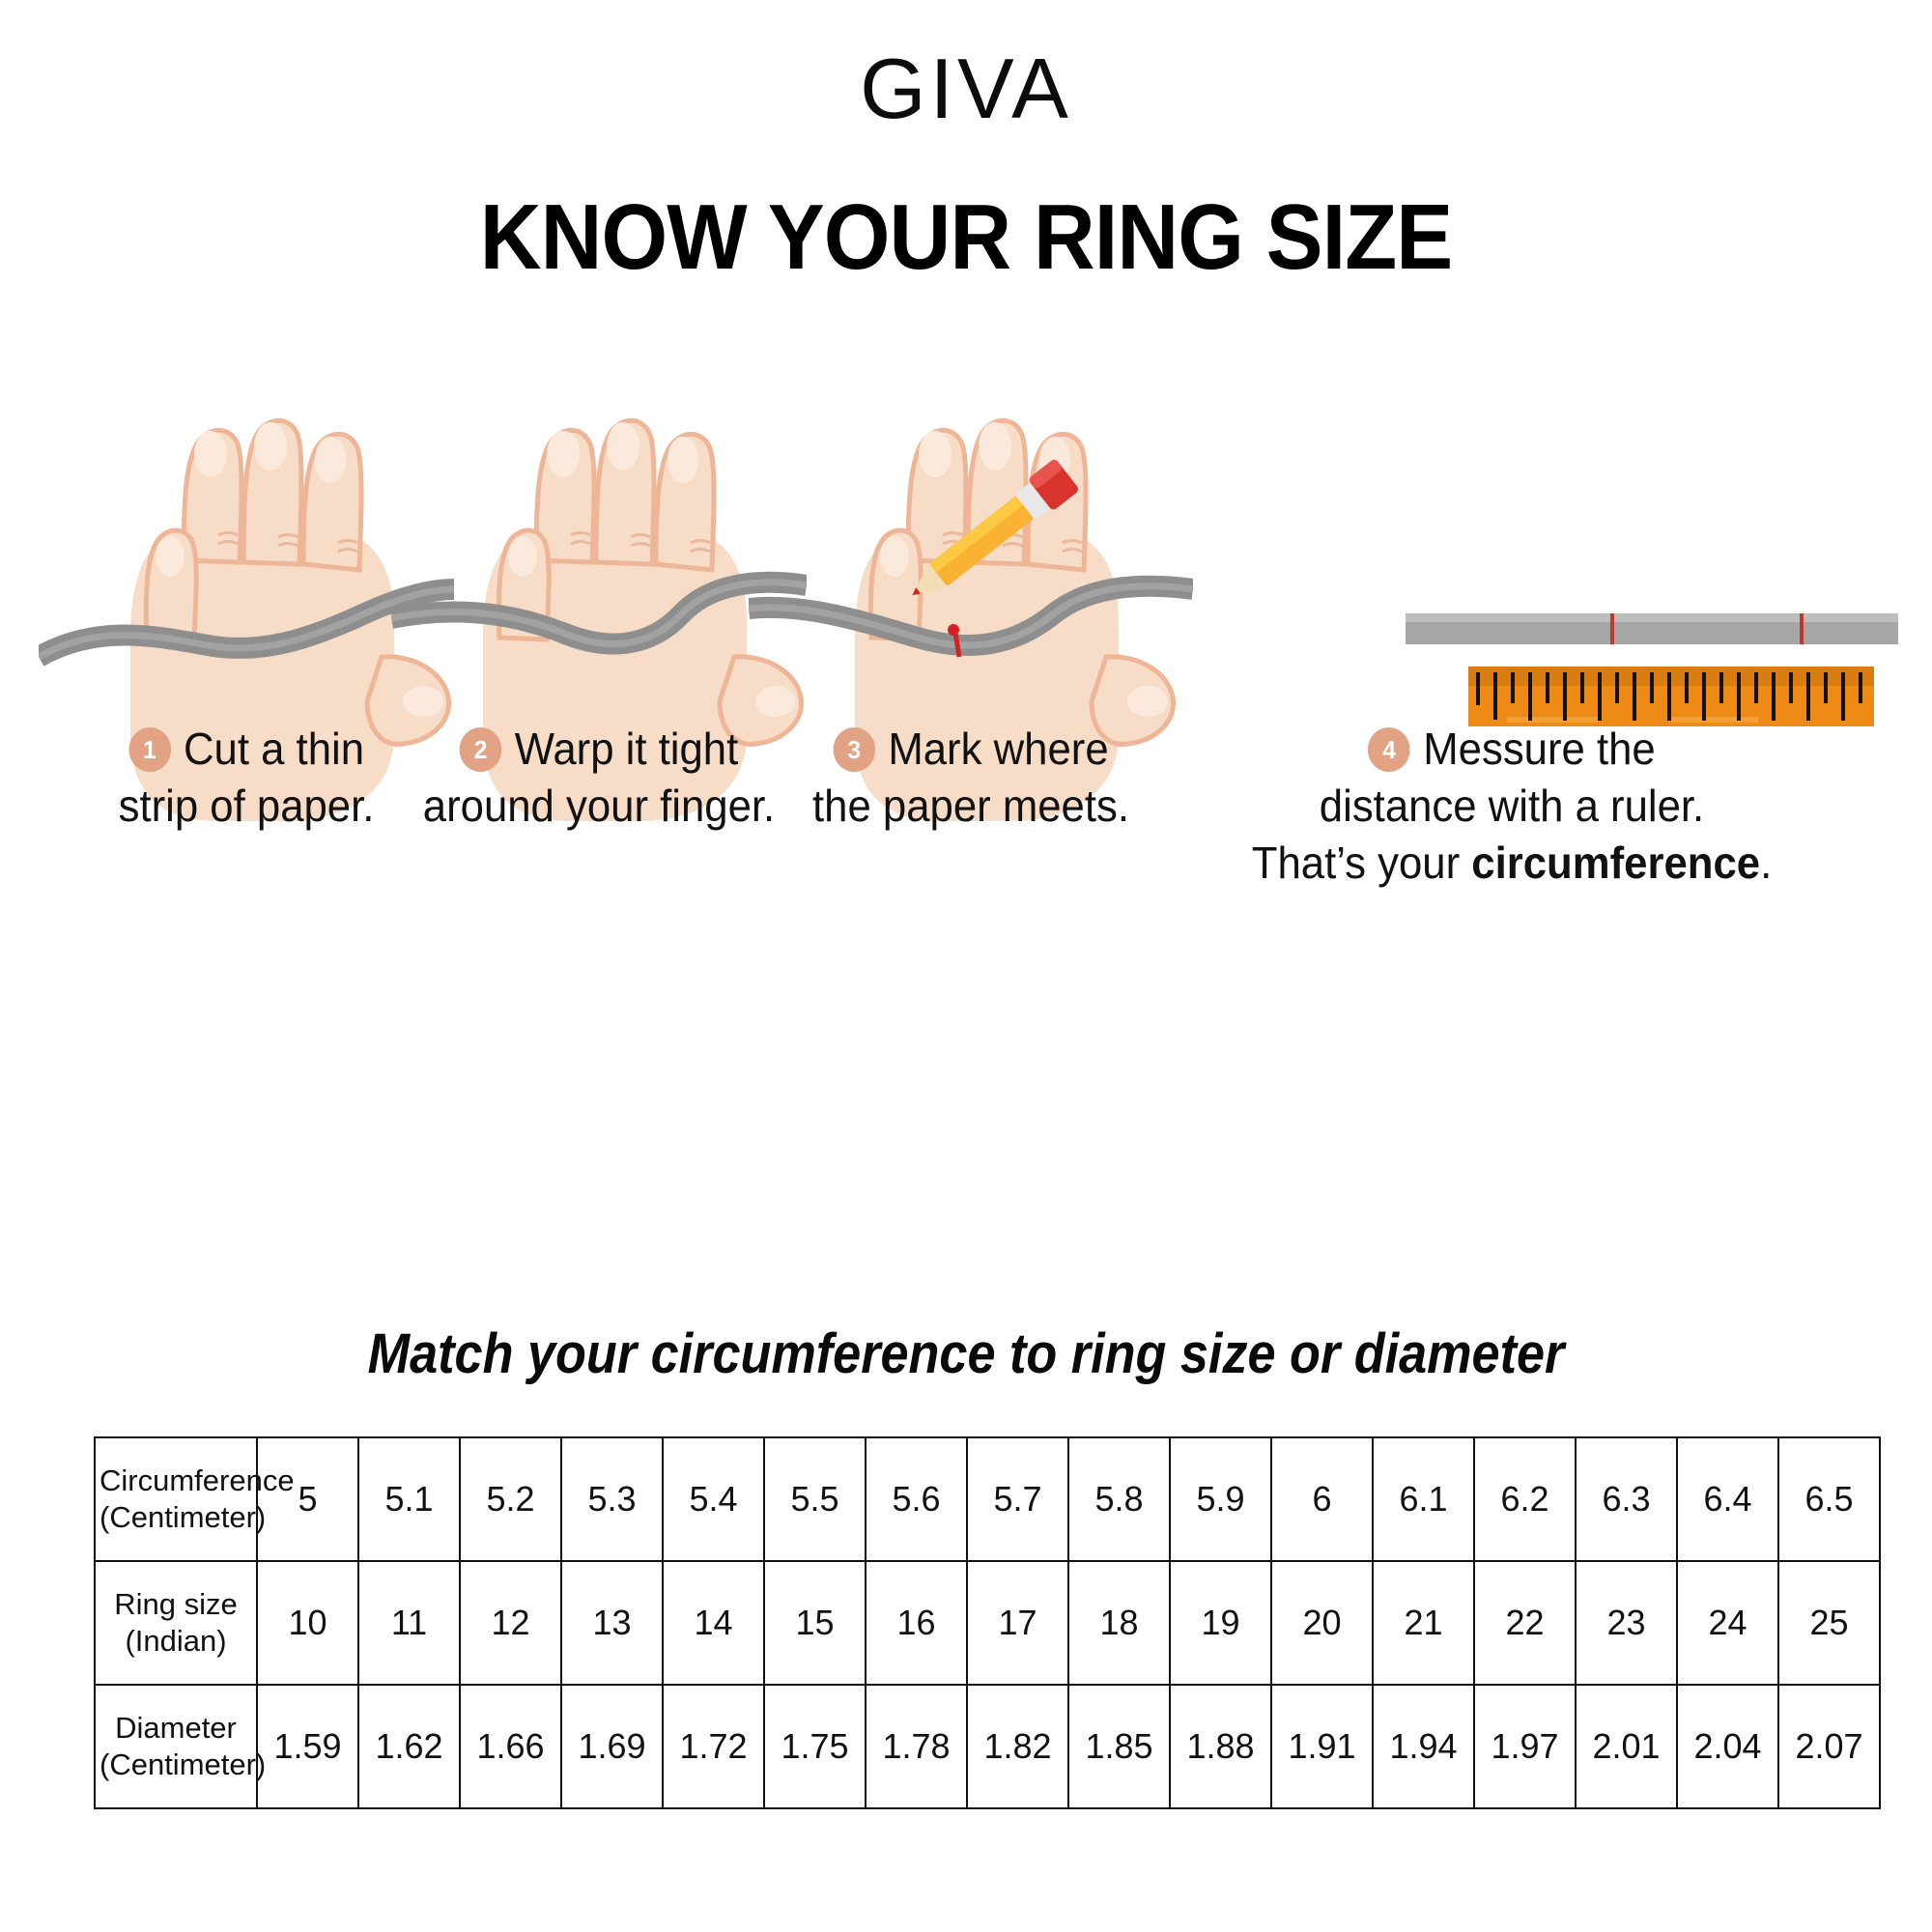 The image size is (1932, 1932). What do you see at coordinates (149, 749) in the screenshot?
I see `step-1-badge: 1` at bounding box center [149, 749].